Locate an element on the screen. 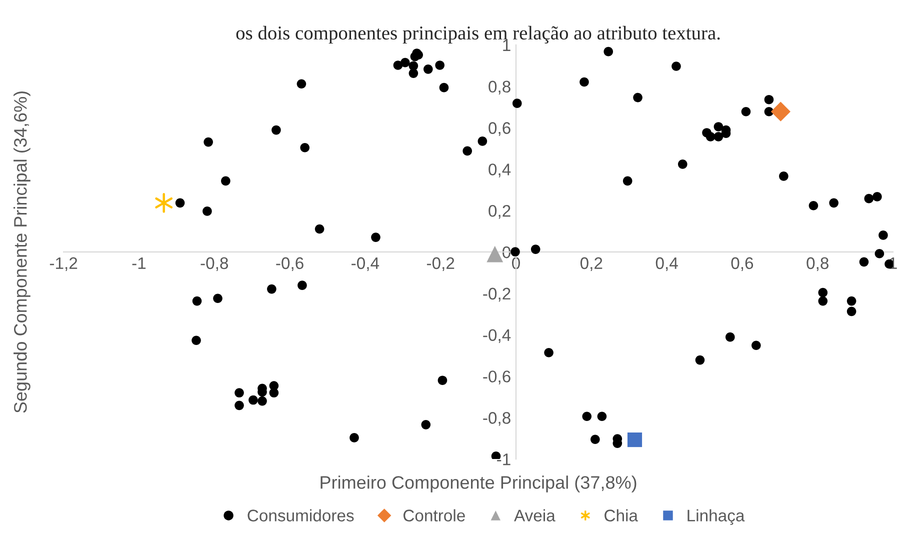  x-tick-label: 0,4 is located at coordinates (667, 264).